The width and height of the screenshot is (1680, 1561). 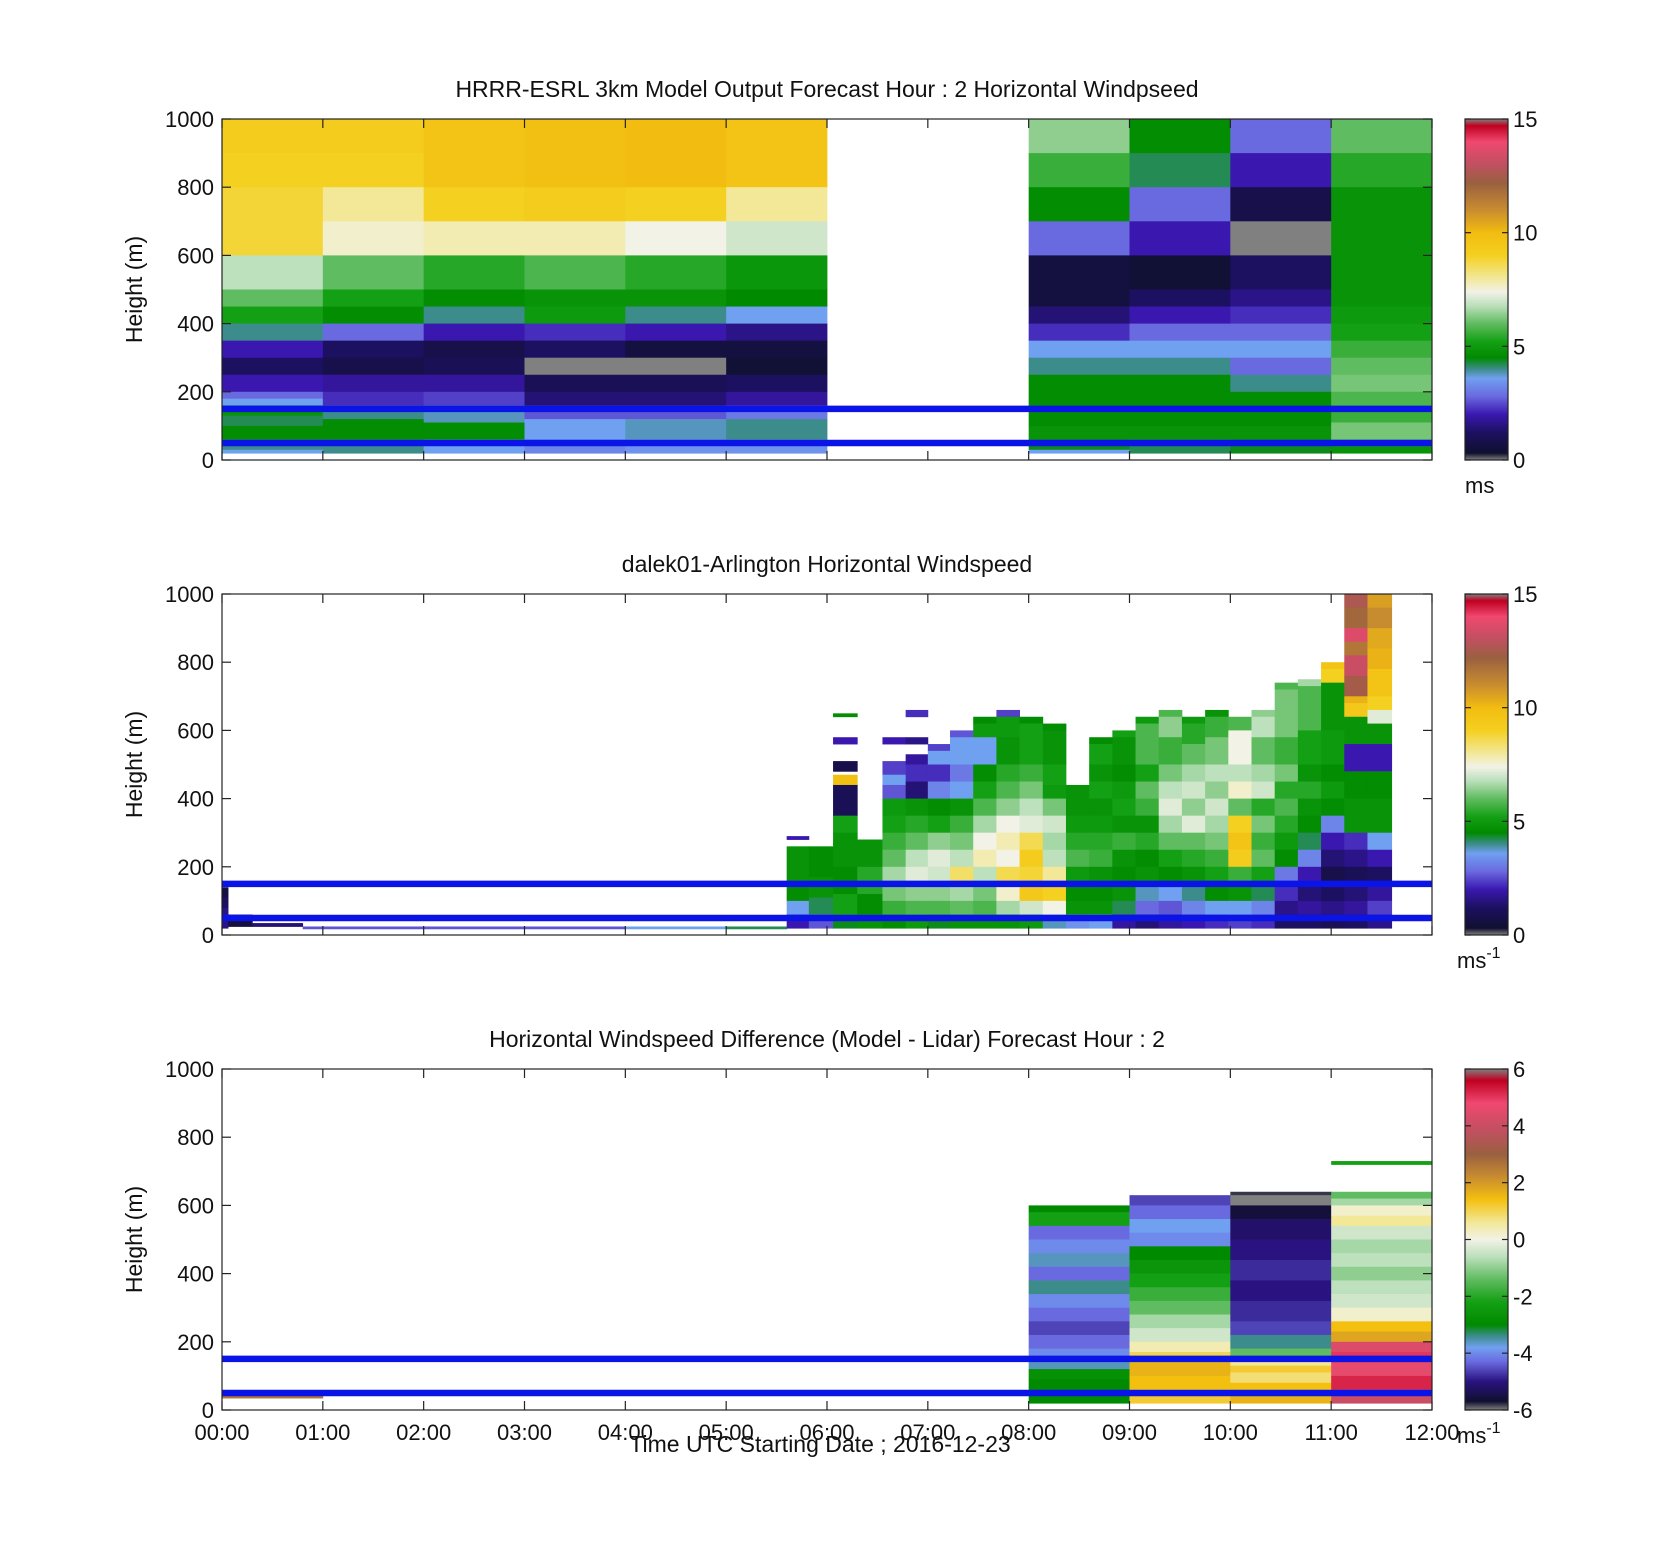 What do you see at coordinates (195, 730) in the screenshot?
I see `y-tick-label: 600` at bounding box center [195, 730].